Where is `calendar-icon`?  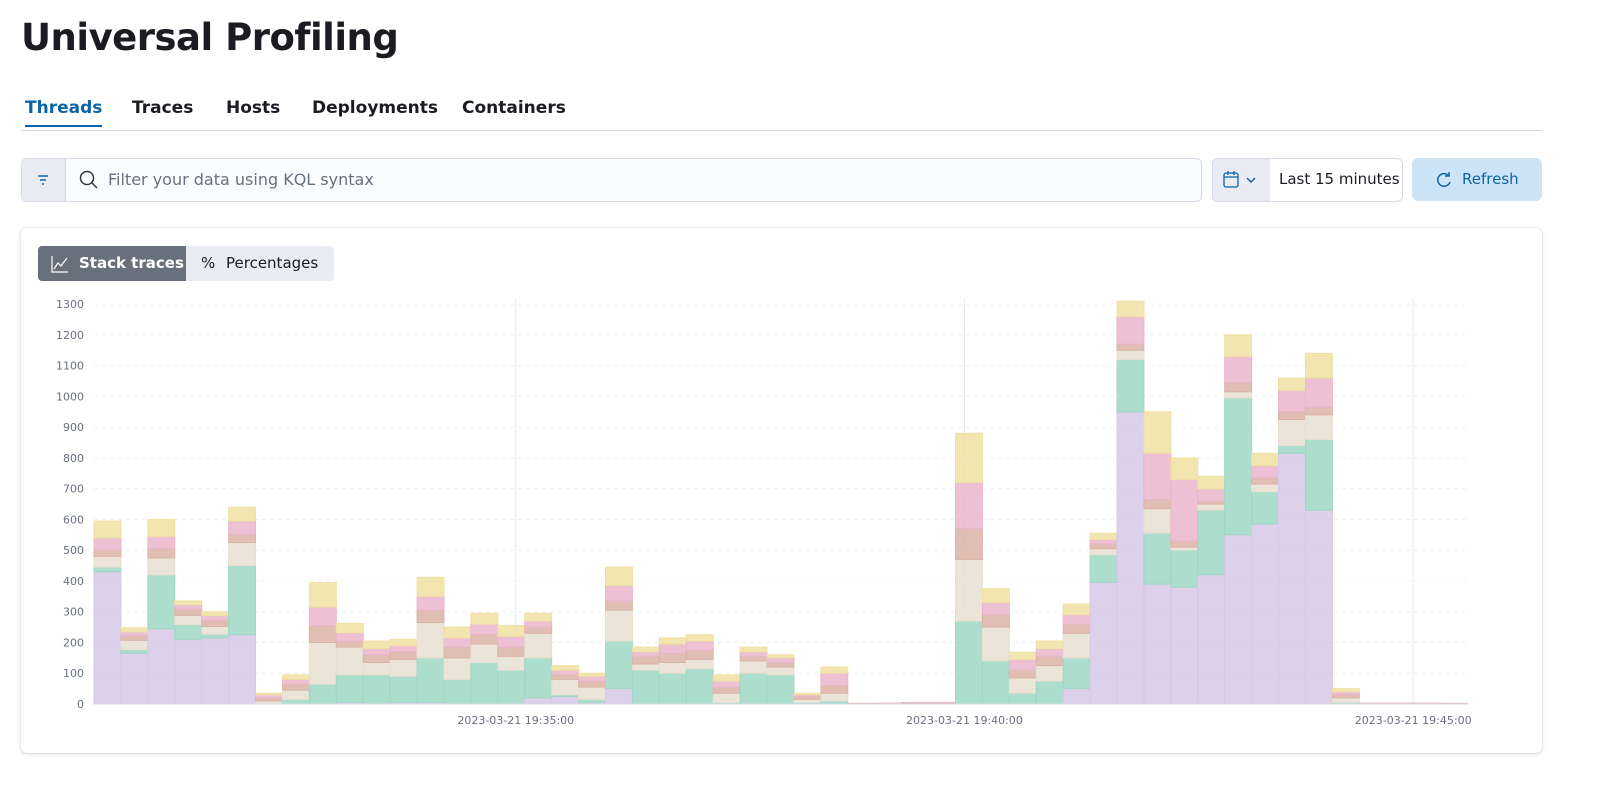
calendar-icon is located at coordinates (1239, 179).